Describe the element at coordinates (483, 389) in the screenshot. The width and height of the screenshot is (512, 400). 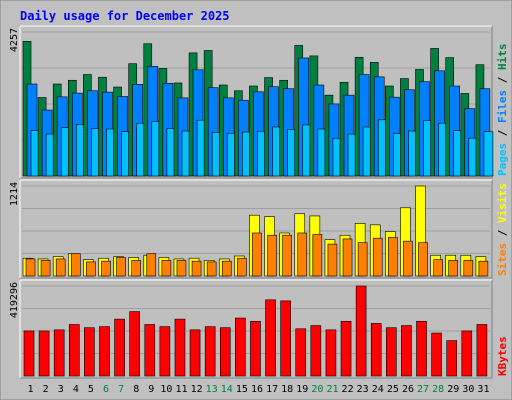
I see `x-label-day-31: 31` at that location.